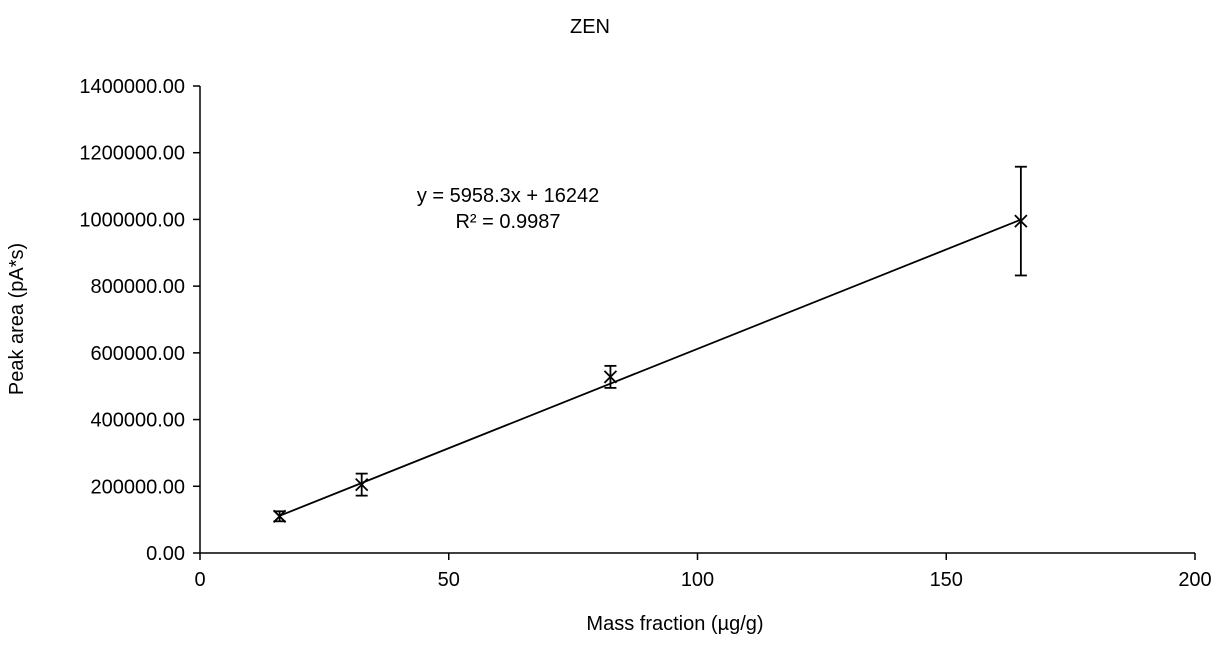  What do you see at coordinates (17, 319) in the screenshot?
I see `y-axis-label: Peak area (pA*s)` at bounding box center [17, 319].